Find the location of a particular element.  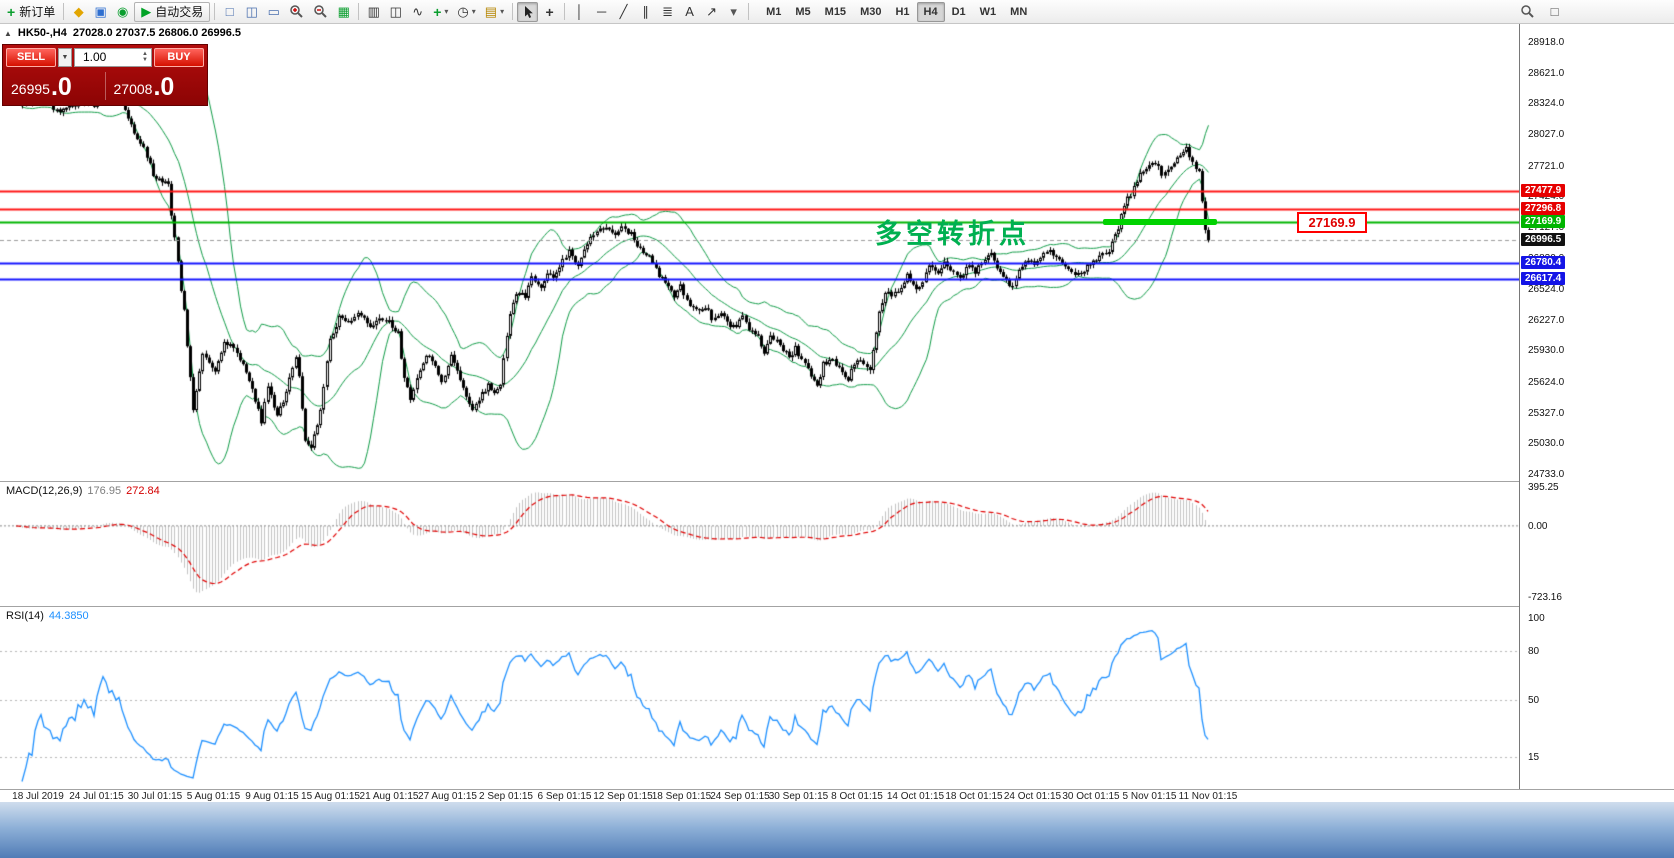

rsi-axis-tick: 80 is located at coordinates (1534, 651).